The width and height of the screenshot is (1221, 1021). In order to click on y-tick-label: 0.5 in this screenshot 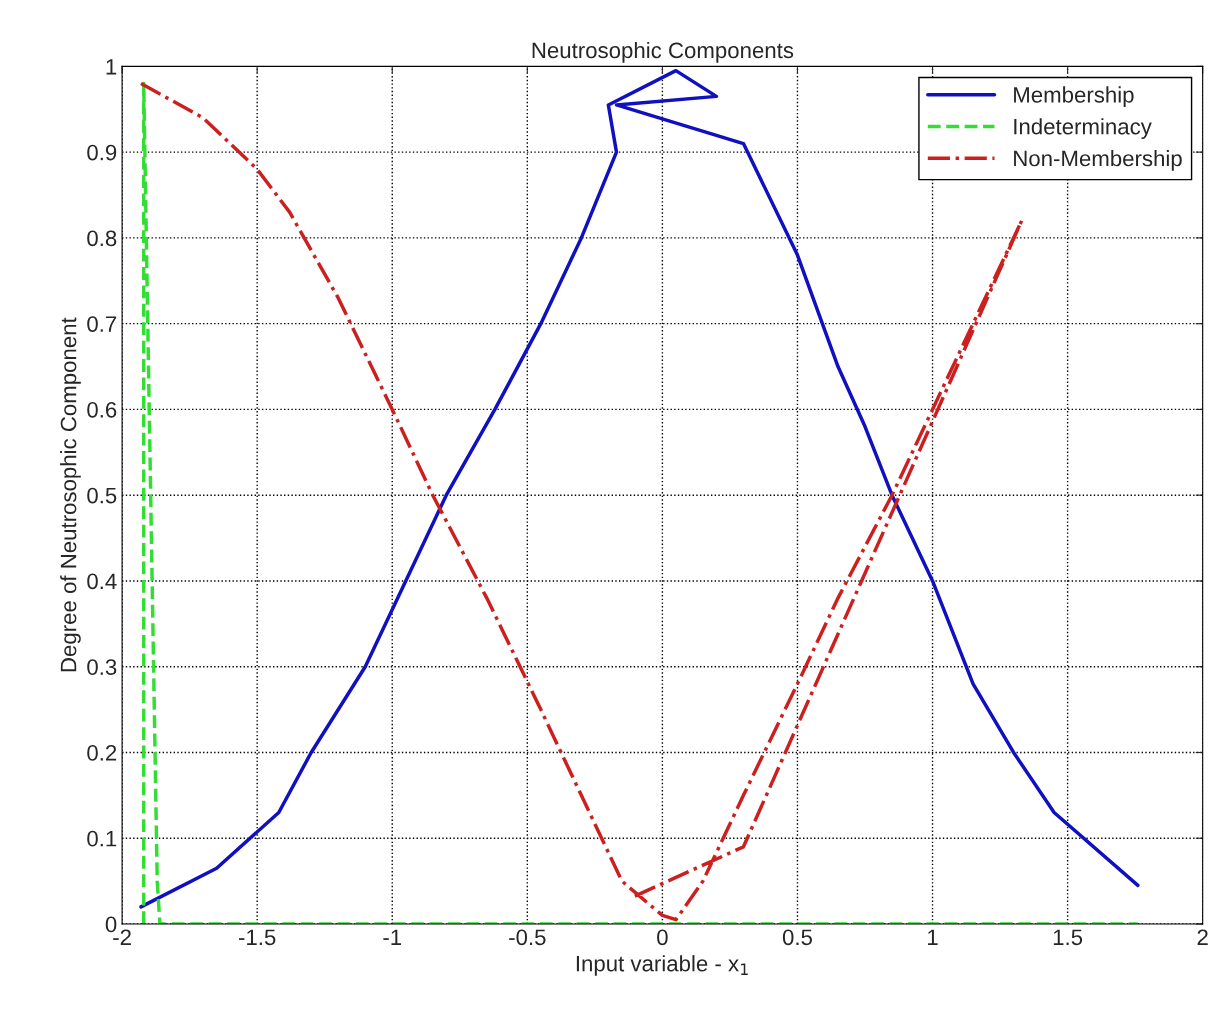, I will do `click(102, 495)`.